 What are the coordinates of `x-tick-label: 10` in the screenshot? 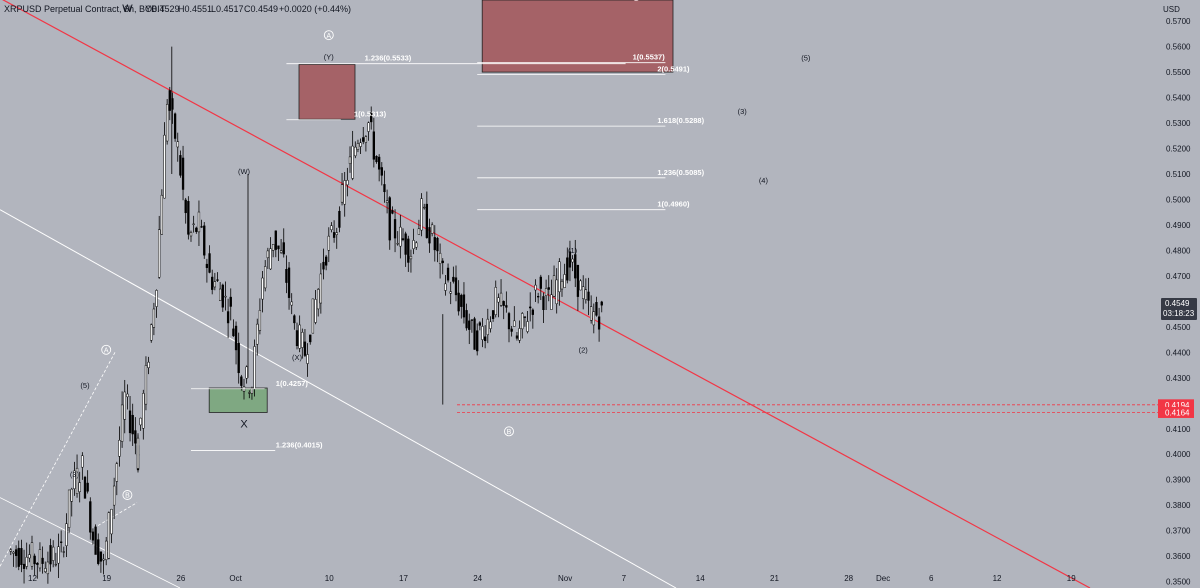 It's located at (329, 578).